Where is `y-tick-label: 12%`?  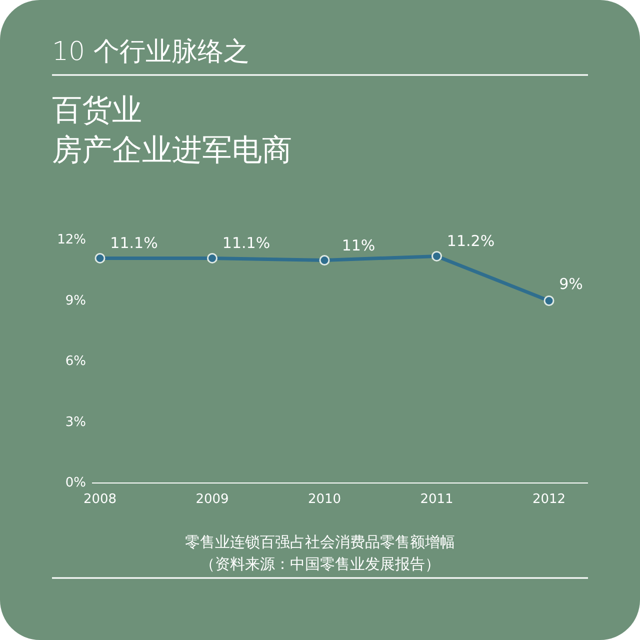
y-tick-label: 12% is located at coordinates (71, 240).